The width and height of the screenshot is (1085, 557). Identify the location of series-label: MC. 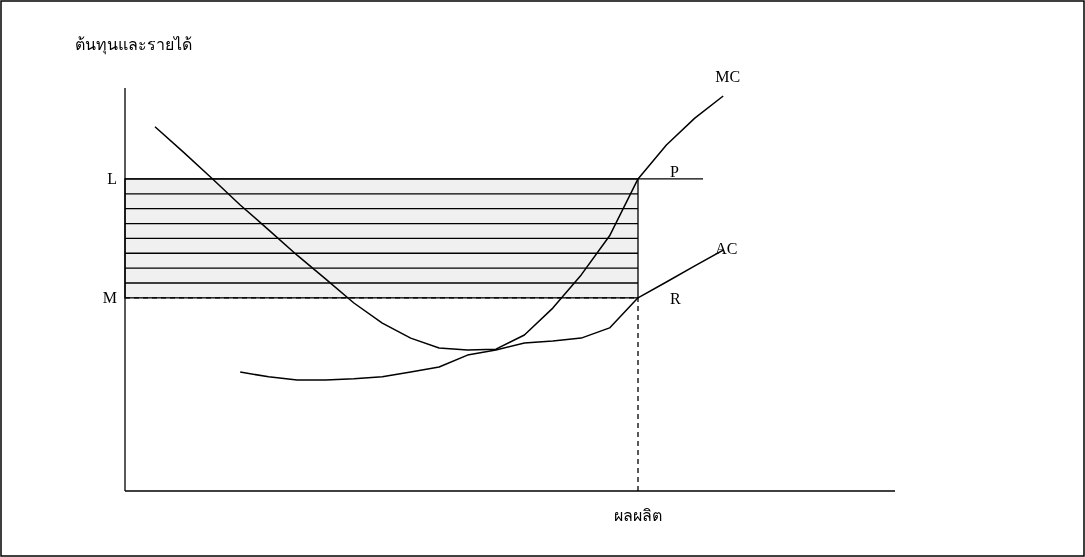
(728, 76).